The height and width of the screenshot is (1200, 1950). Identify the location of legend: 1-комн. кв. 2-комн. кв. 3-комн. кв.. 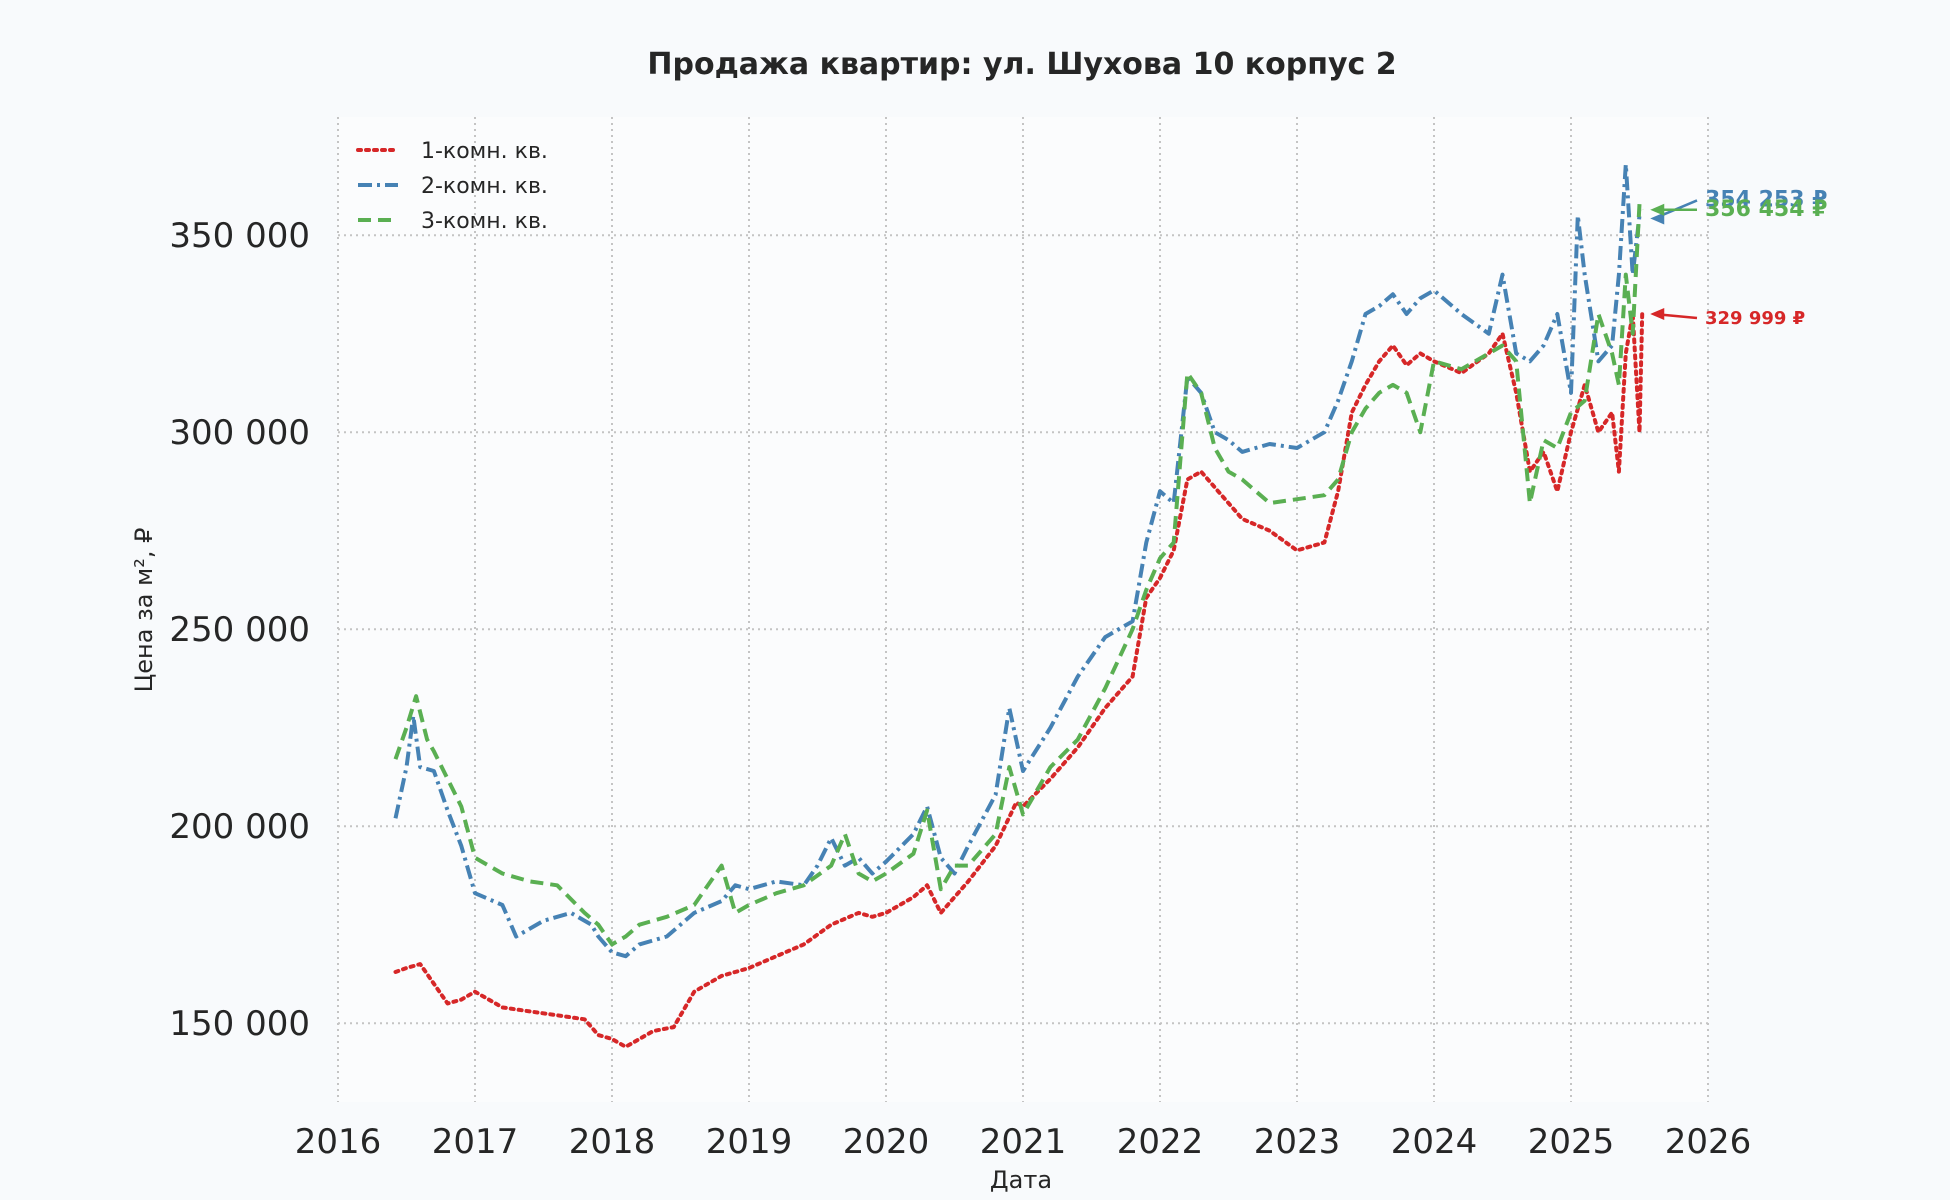
(452, 186).